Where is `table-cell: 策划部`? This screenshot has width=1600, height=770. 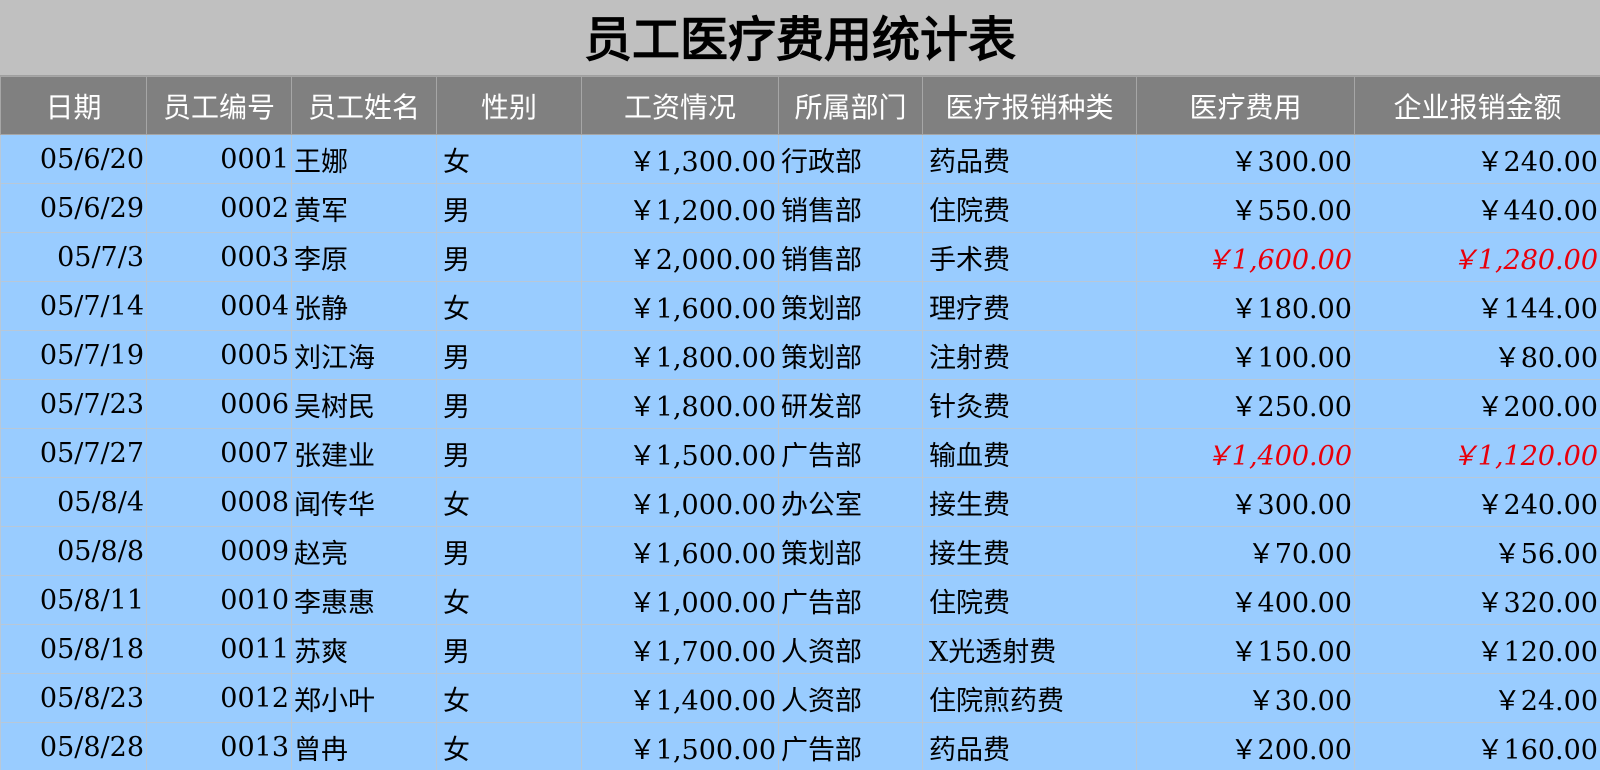 table-cell: 策划部 is located at coordinates (850, 551).